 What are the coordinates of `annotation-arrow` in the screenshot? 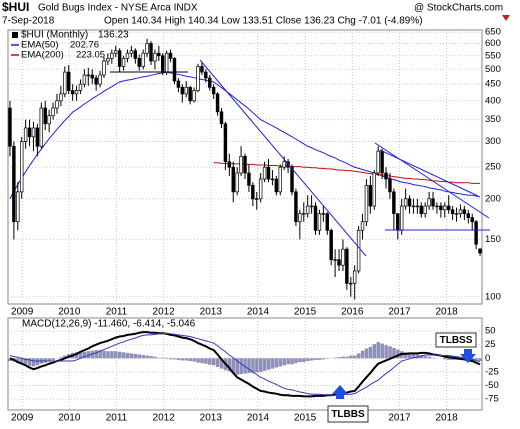 It's located at (468, 356).